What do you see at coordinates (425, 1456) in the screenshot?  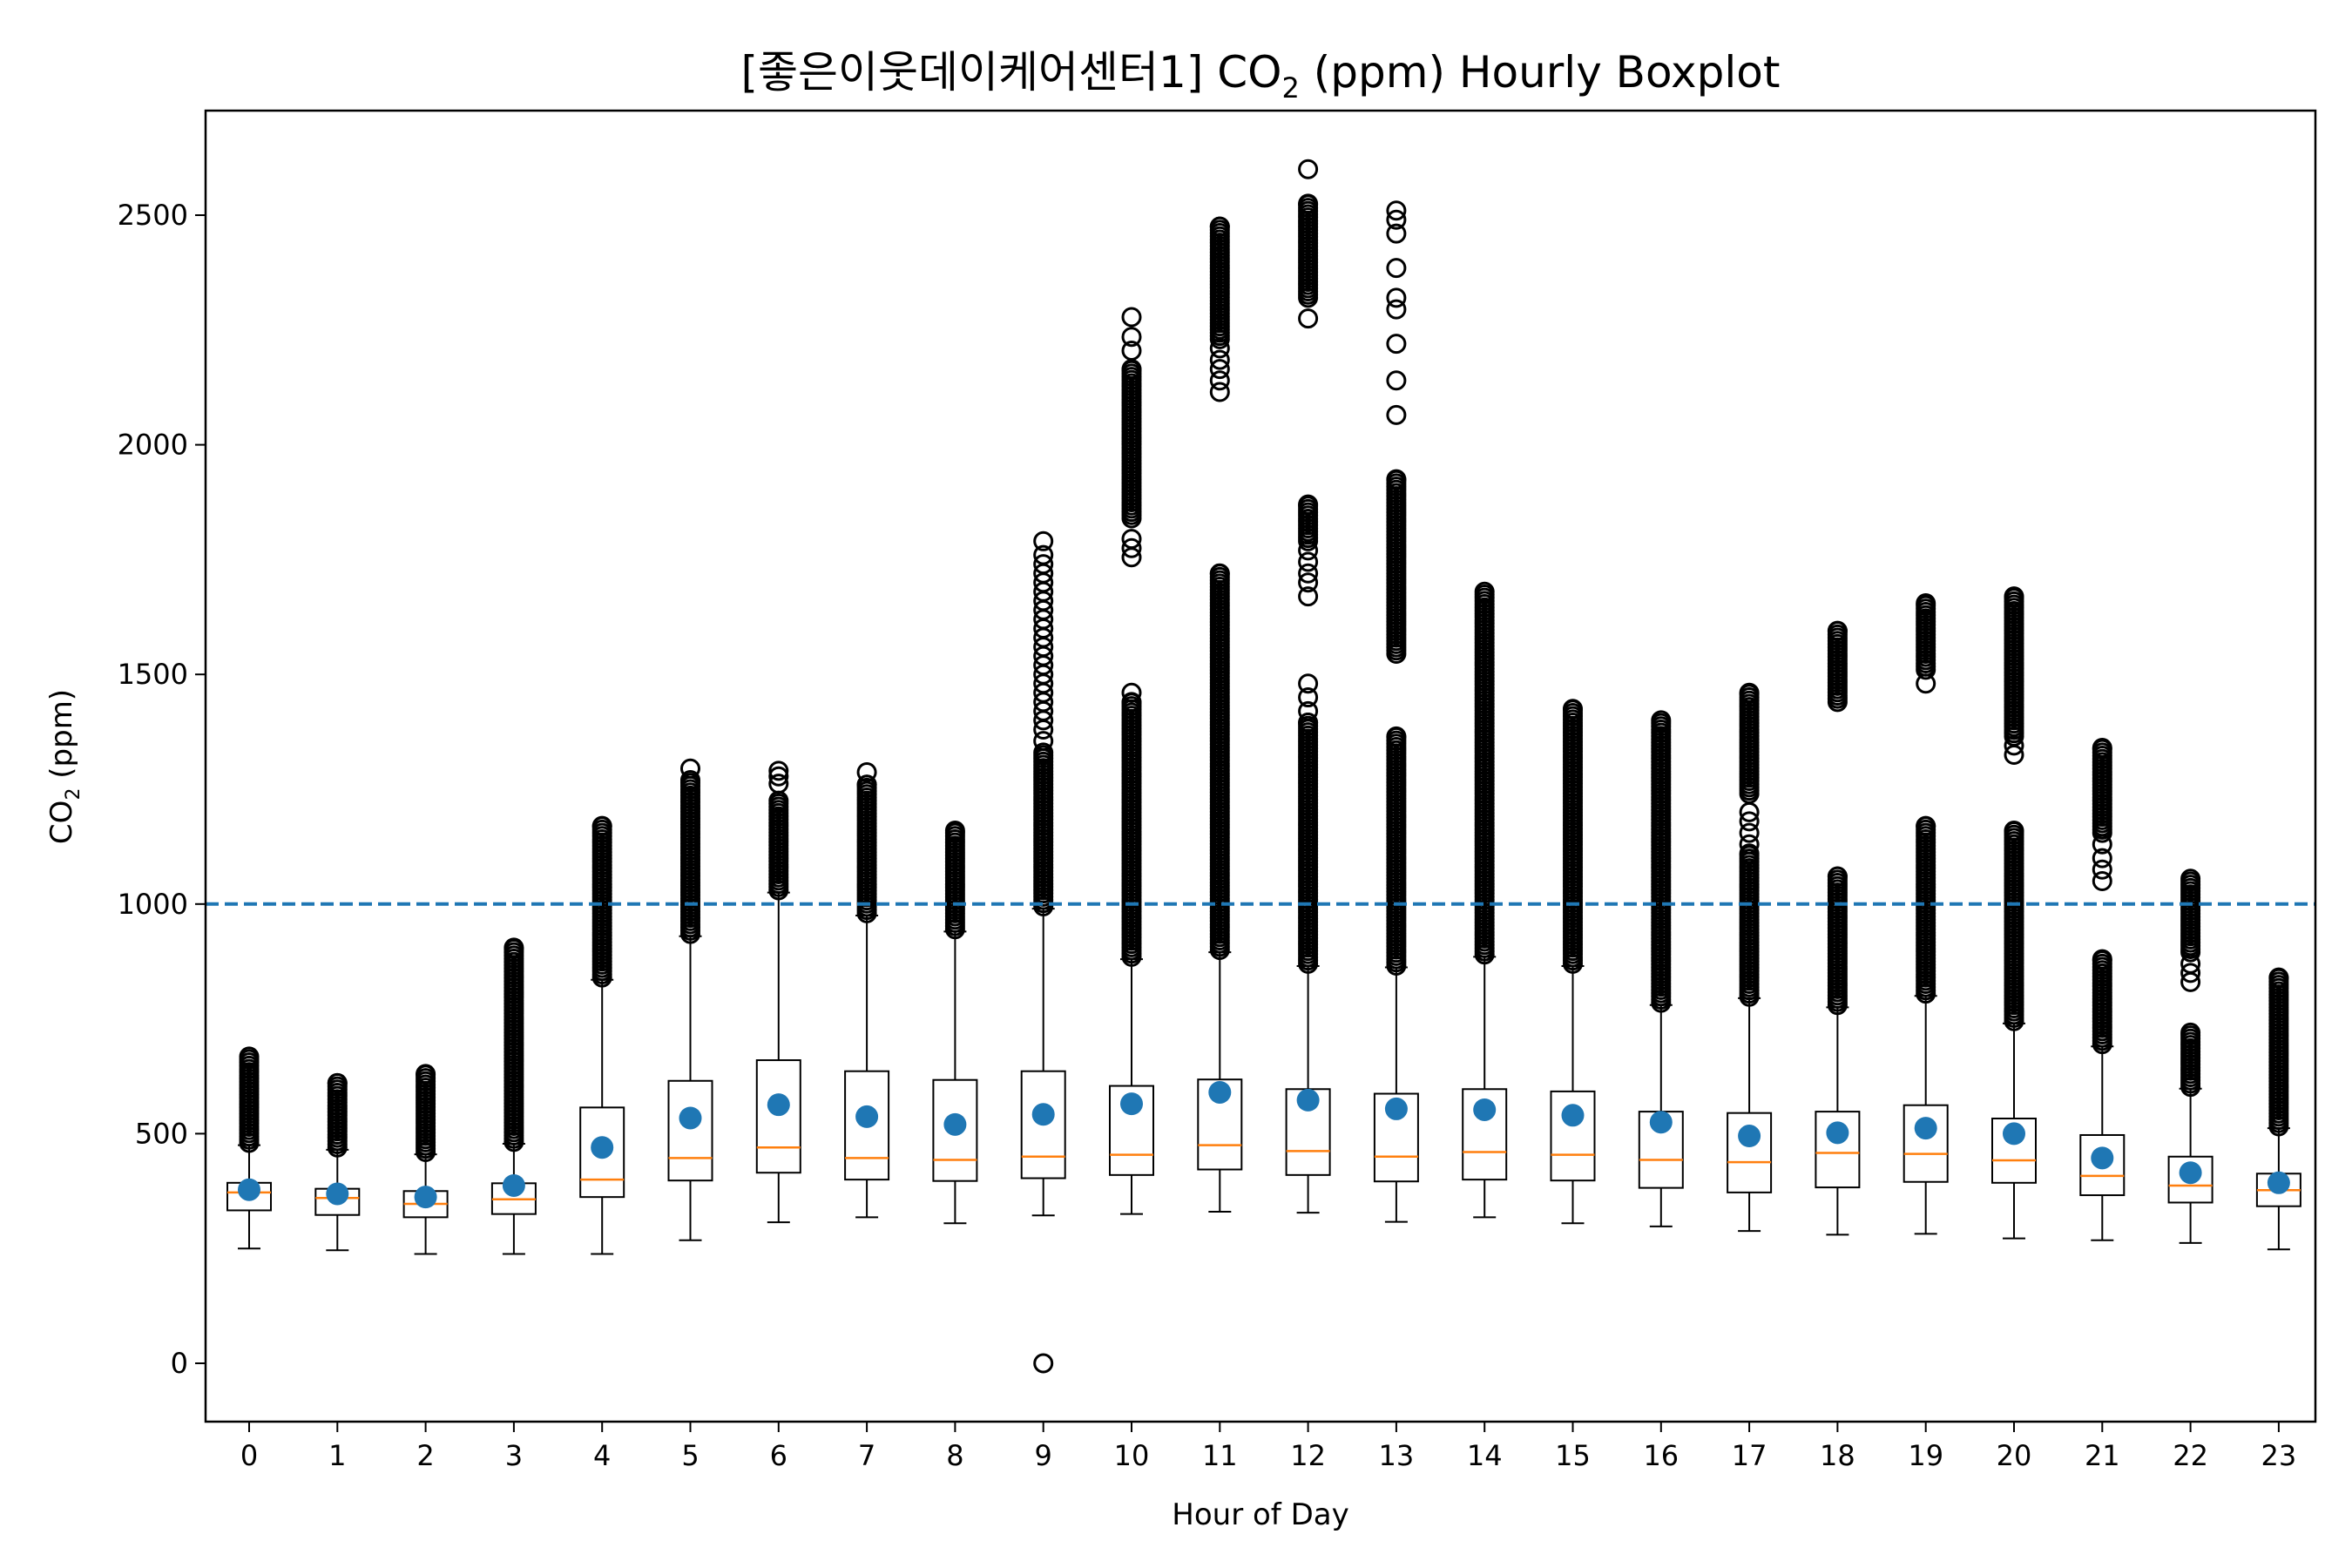 I see `x-tick-label: 2` at bounding box center [425, 1456].